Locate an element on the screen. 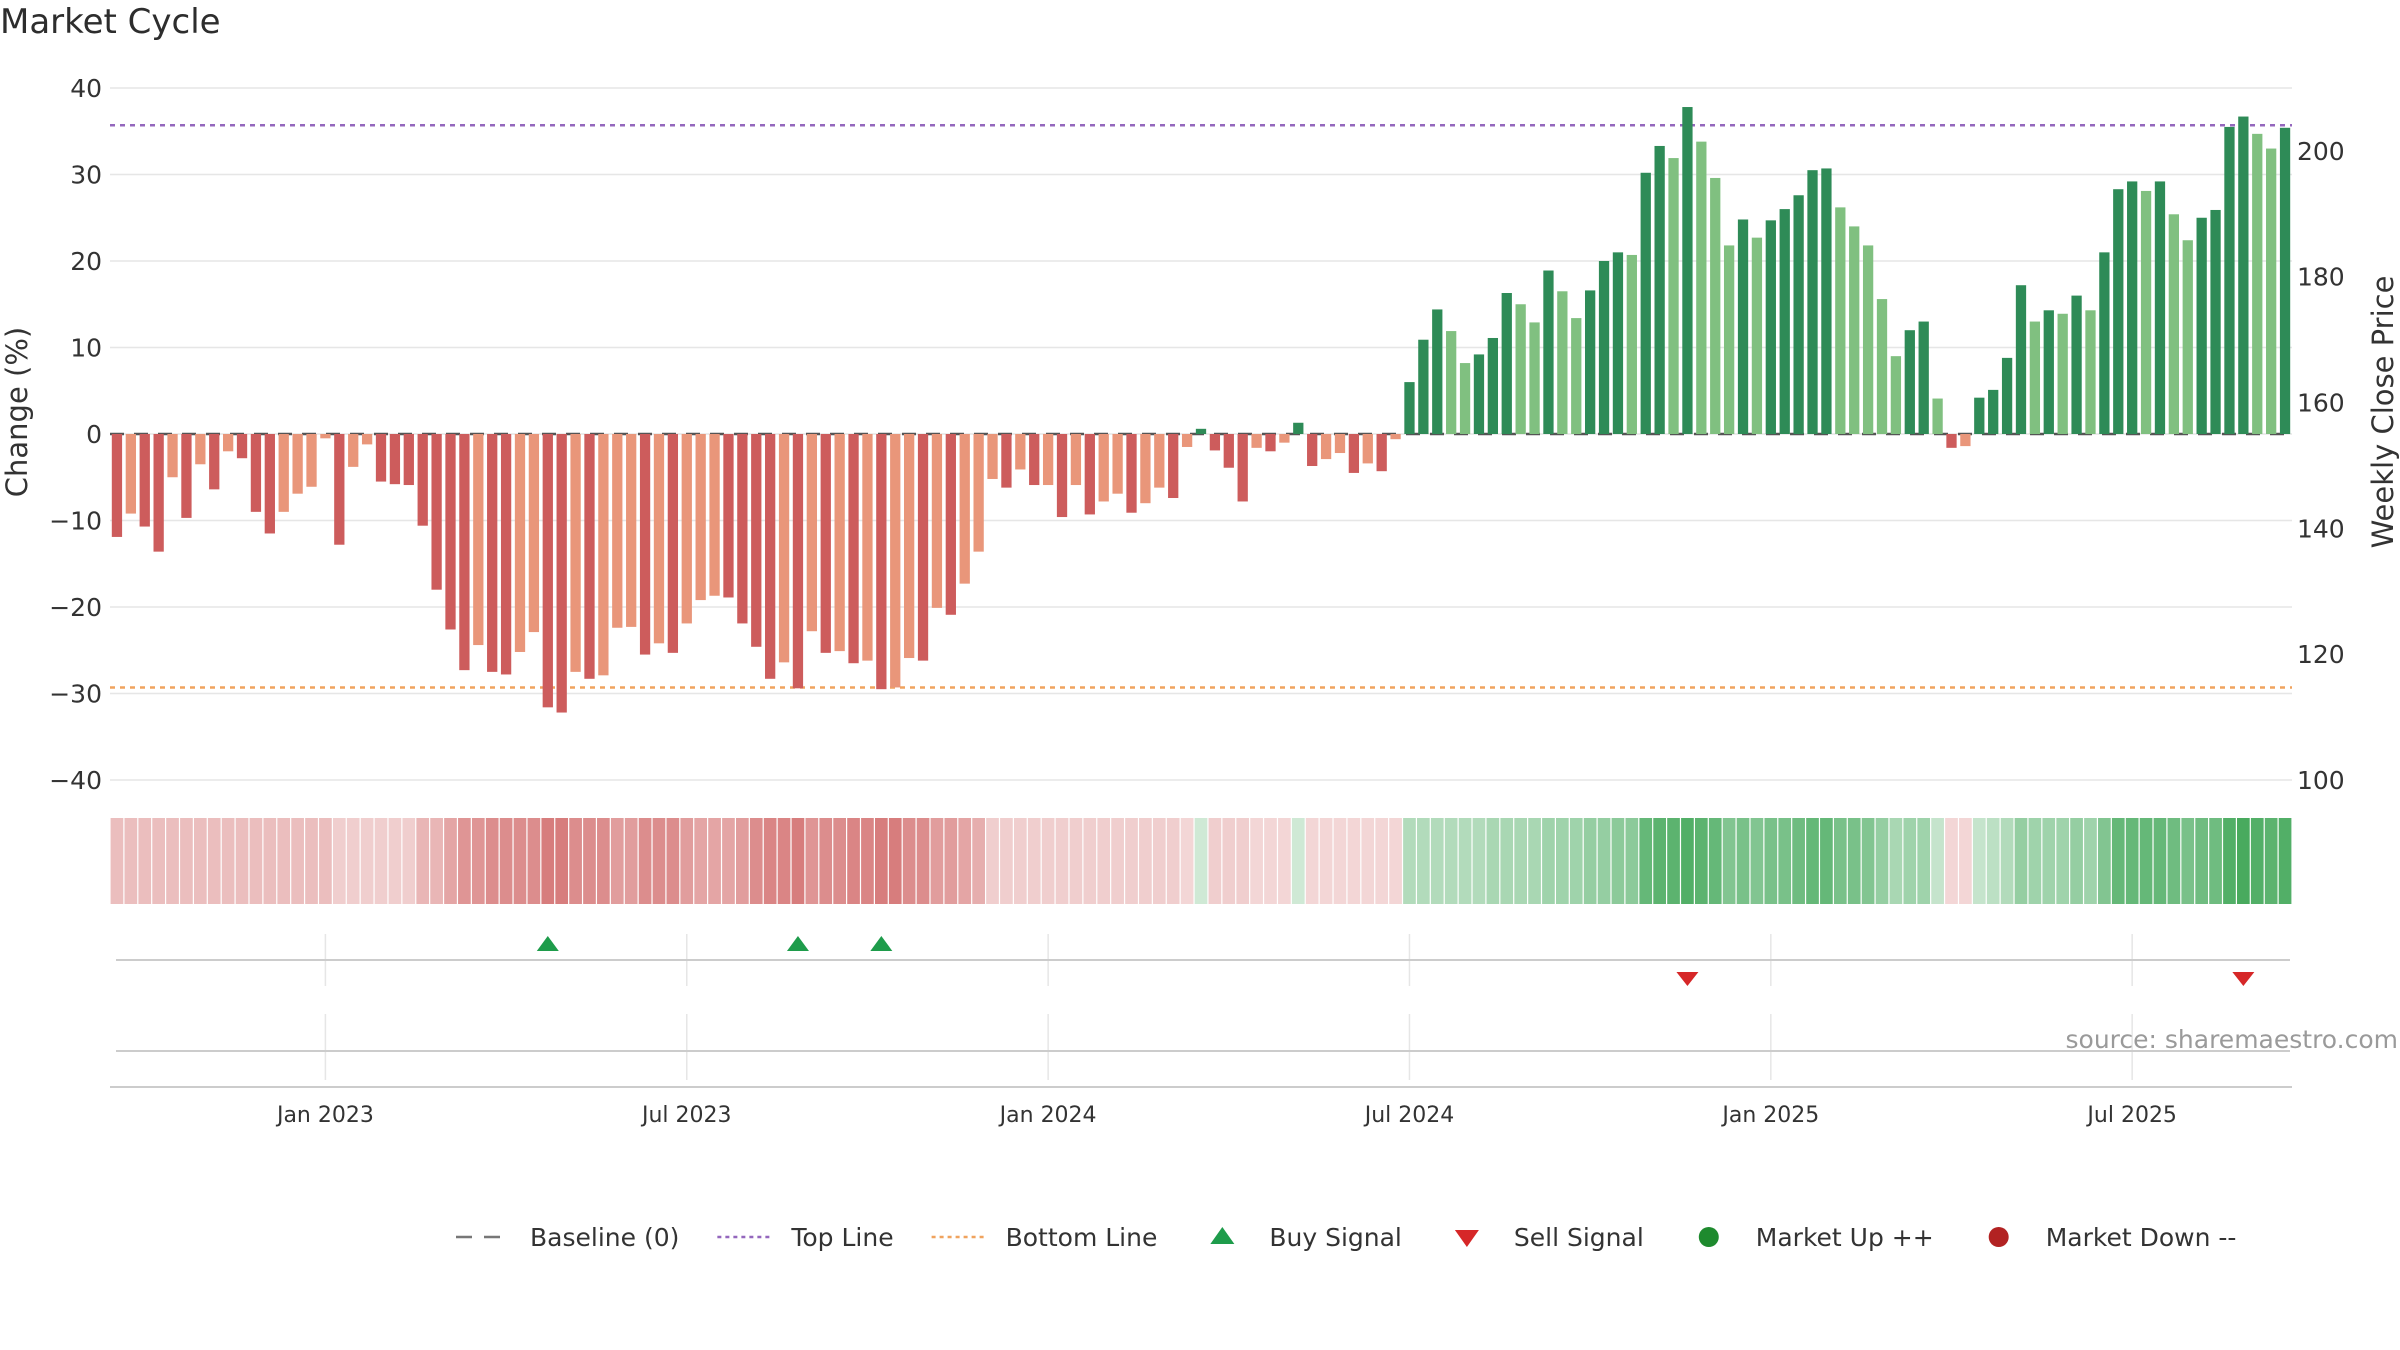 The height and width of the screenshot is (1350, 2400). x-tick-label: Jul 2025 is located at coordinates (2131, 1115).